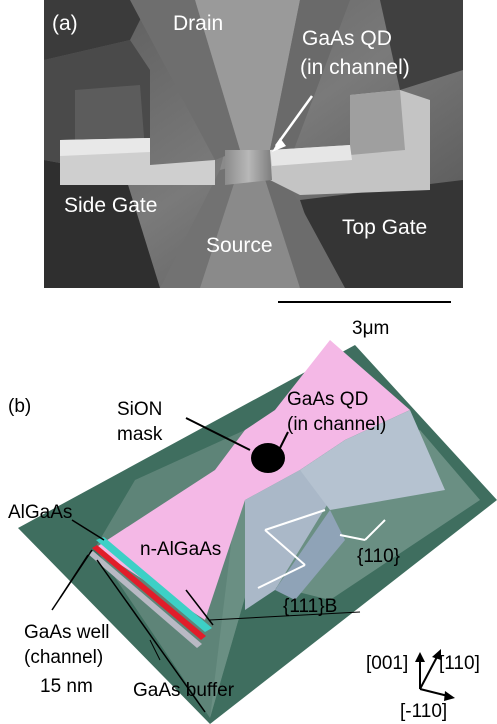 This screenshot has width=497, height=724. I want to click on n-algaas-label: n-AlGaAs, so click(180, 549).